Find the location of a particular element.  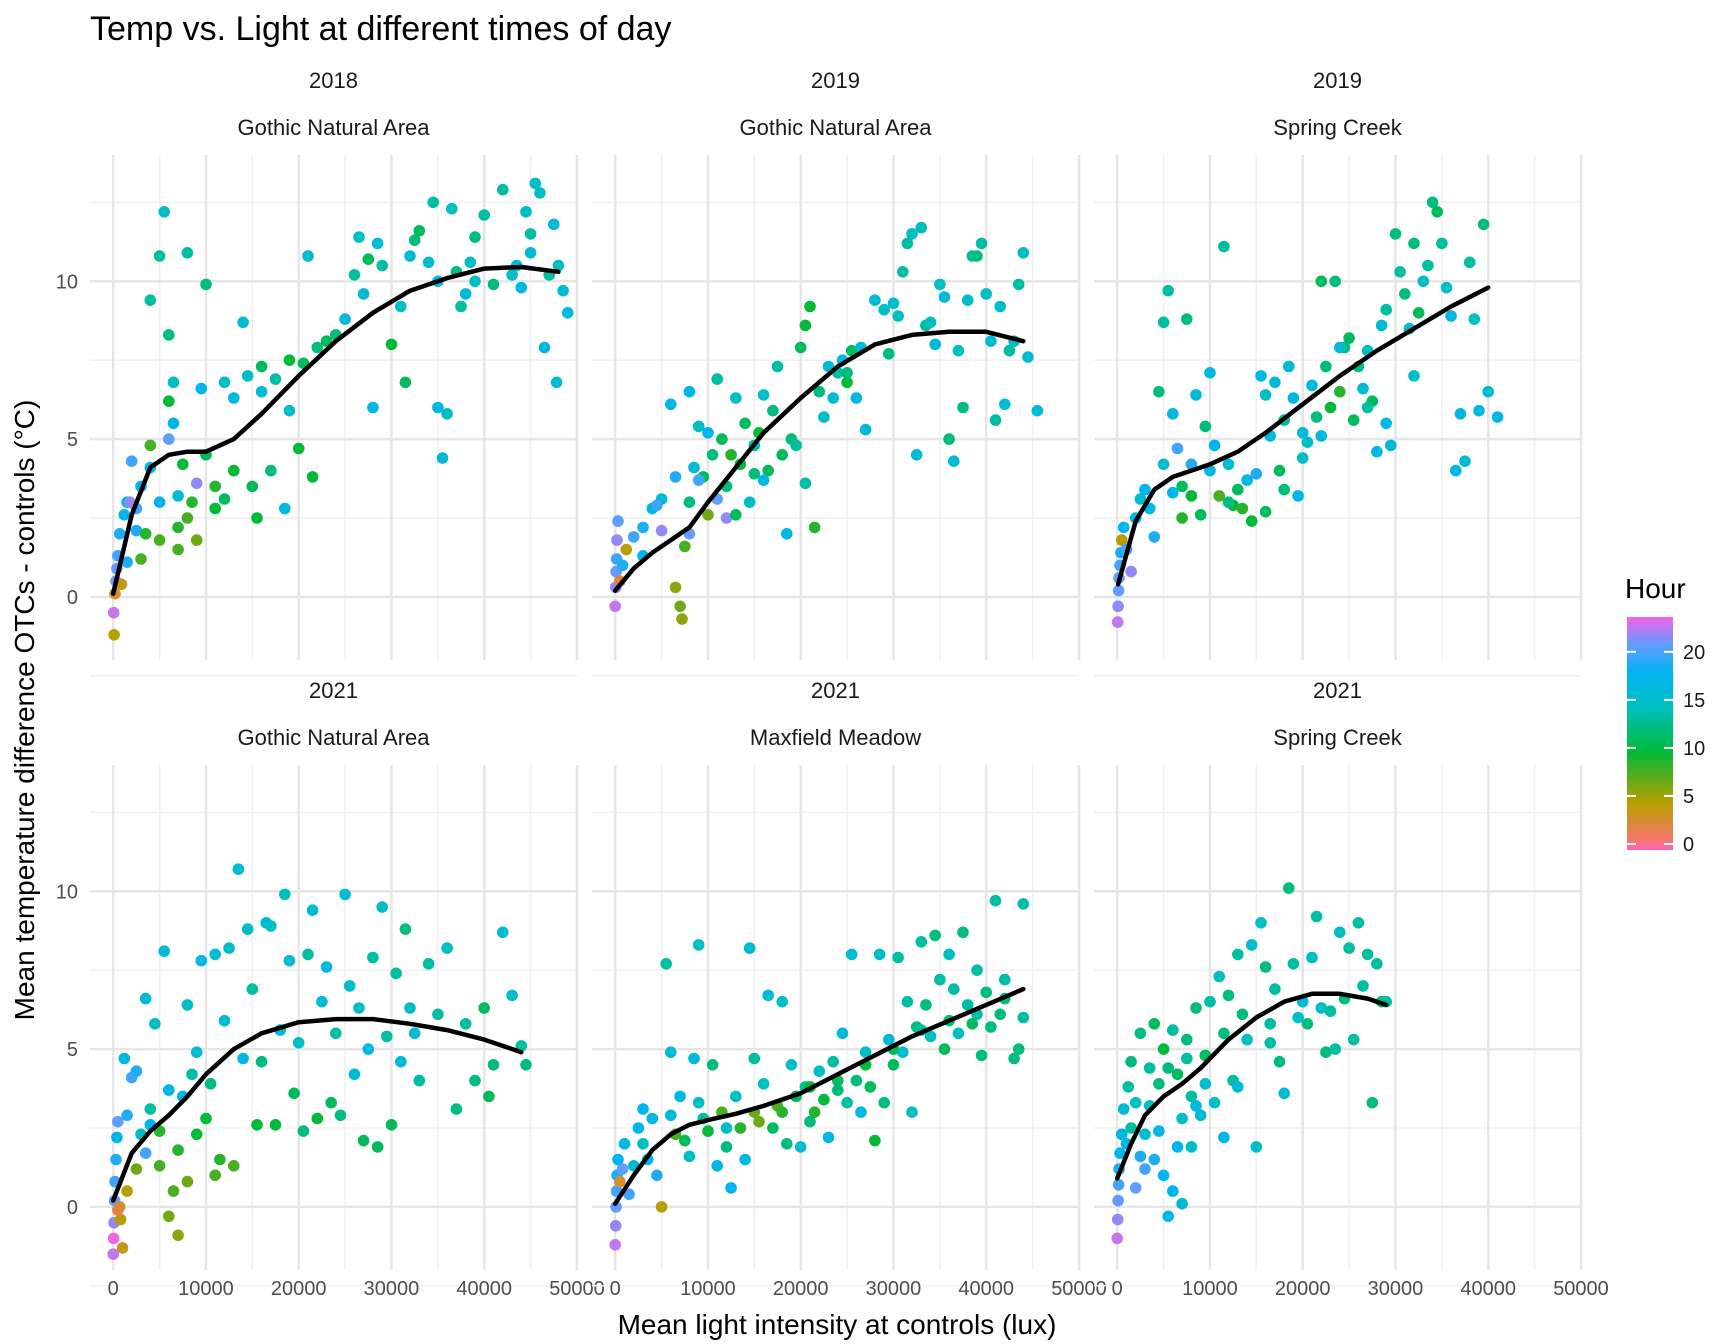

x-tick-label: 40000 is located at coordinates (484, 1289).